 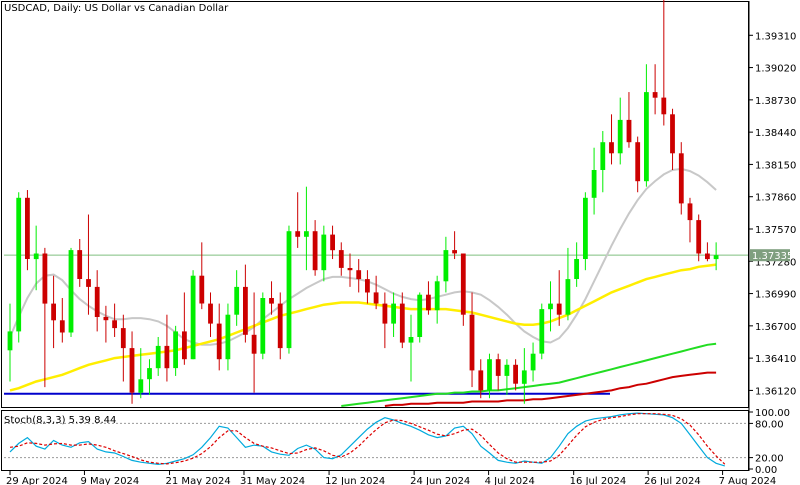 I want to click on stochastic-pane: Stoch(8,3,3) 5.39 8.44, so click(x=375, y=440).